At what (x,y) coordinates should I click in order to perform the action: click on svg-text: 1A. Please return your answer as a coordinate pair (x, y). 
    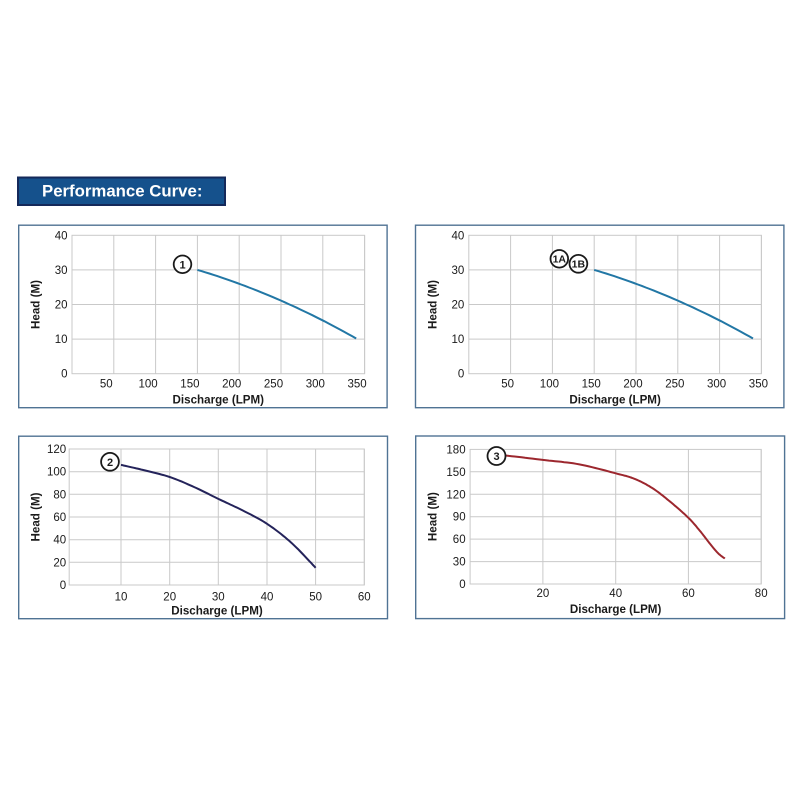
    Looking at the image, I should click on (560, 260).